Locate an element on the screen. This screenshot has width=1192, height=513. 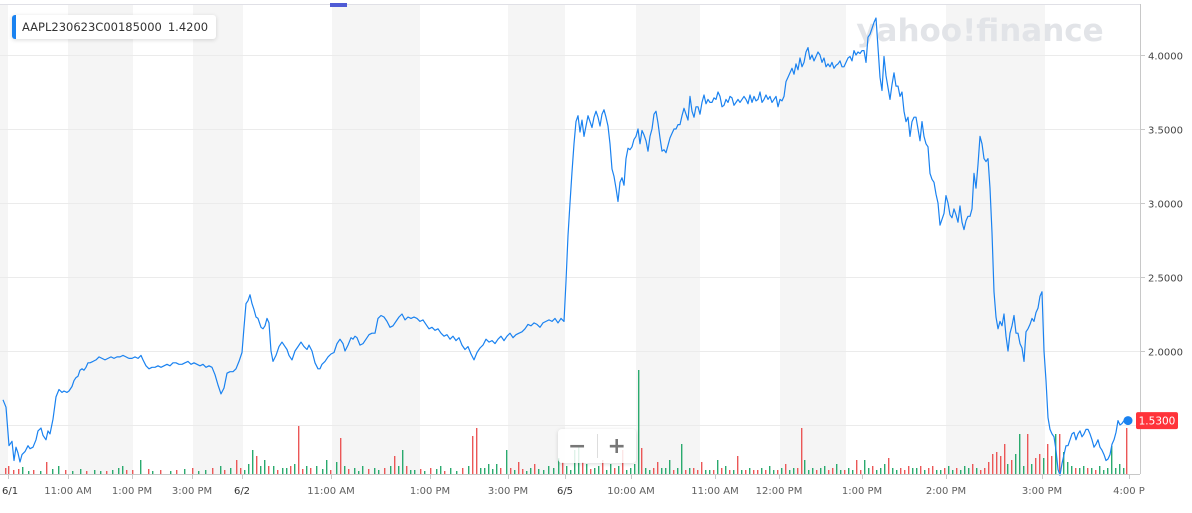
svg-text: 2:00 PM is located at coordinates (946, 491).